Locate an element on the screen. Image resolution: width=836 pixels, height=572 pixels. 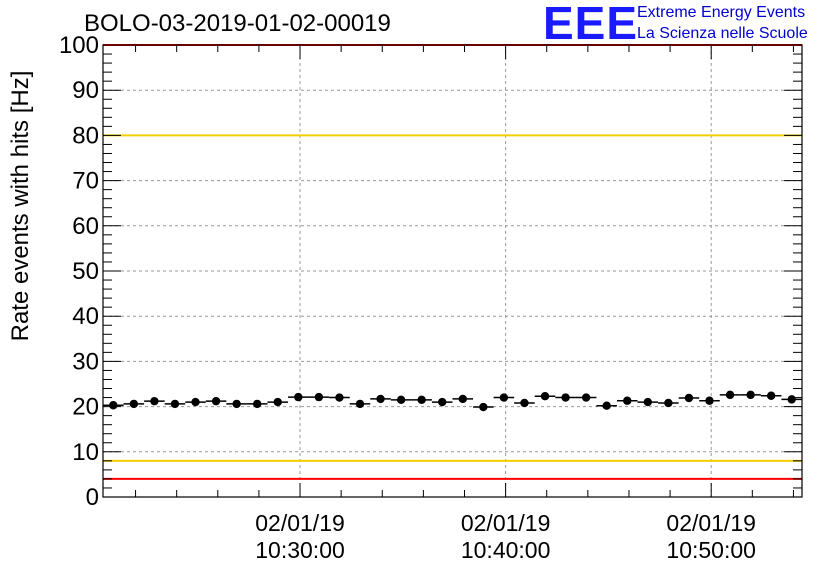
y-tick-label: 0 is located at coordinates (92, 497).